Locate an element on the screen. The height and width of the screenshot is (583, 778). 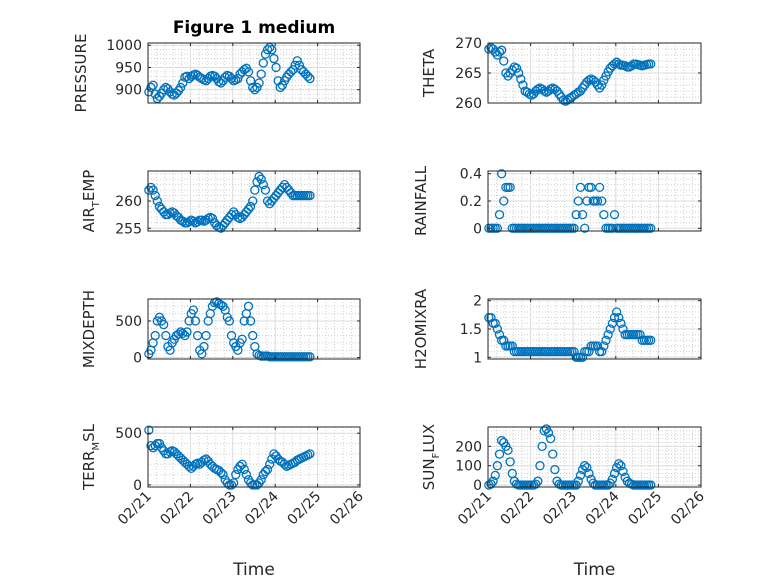
minor-grid is located at coordinates (254, 457).